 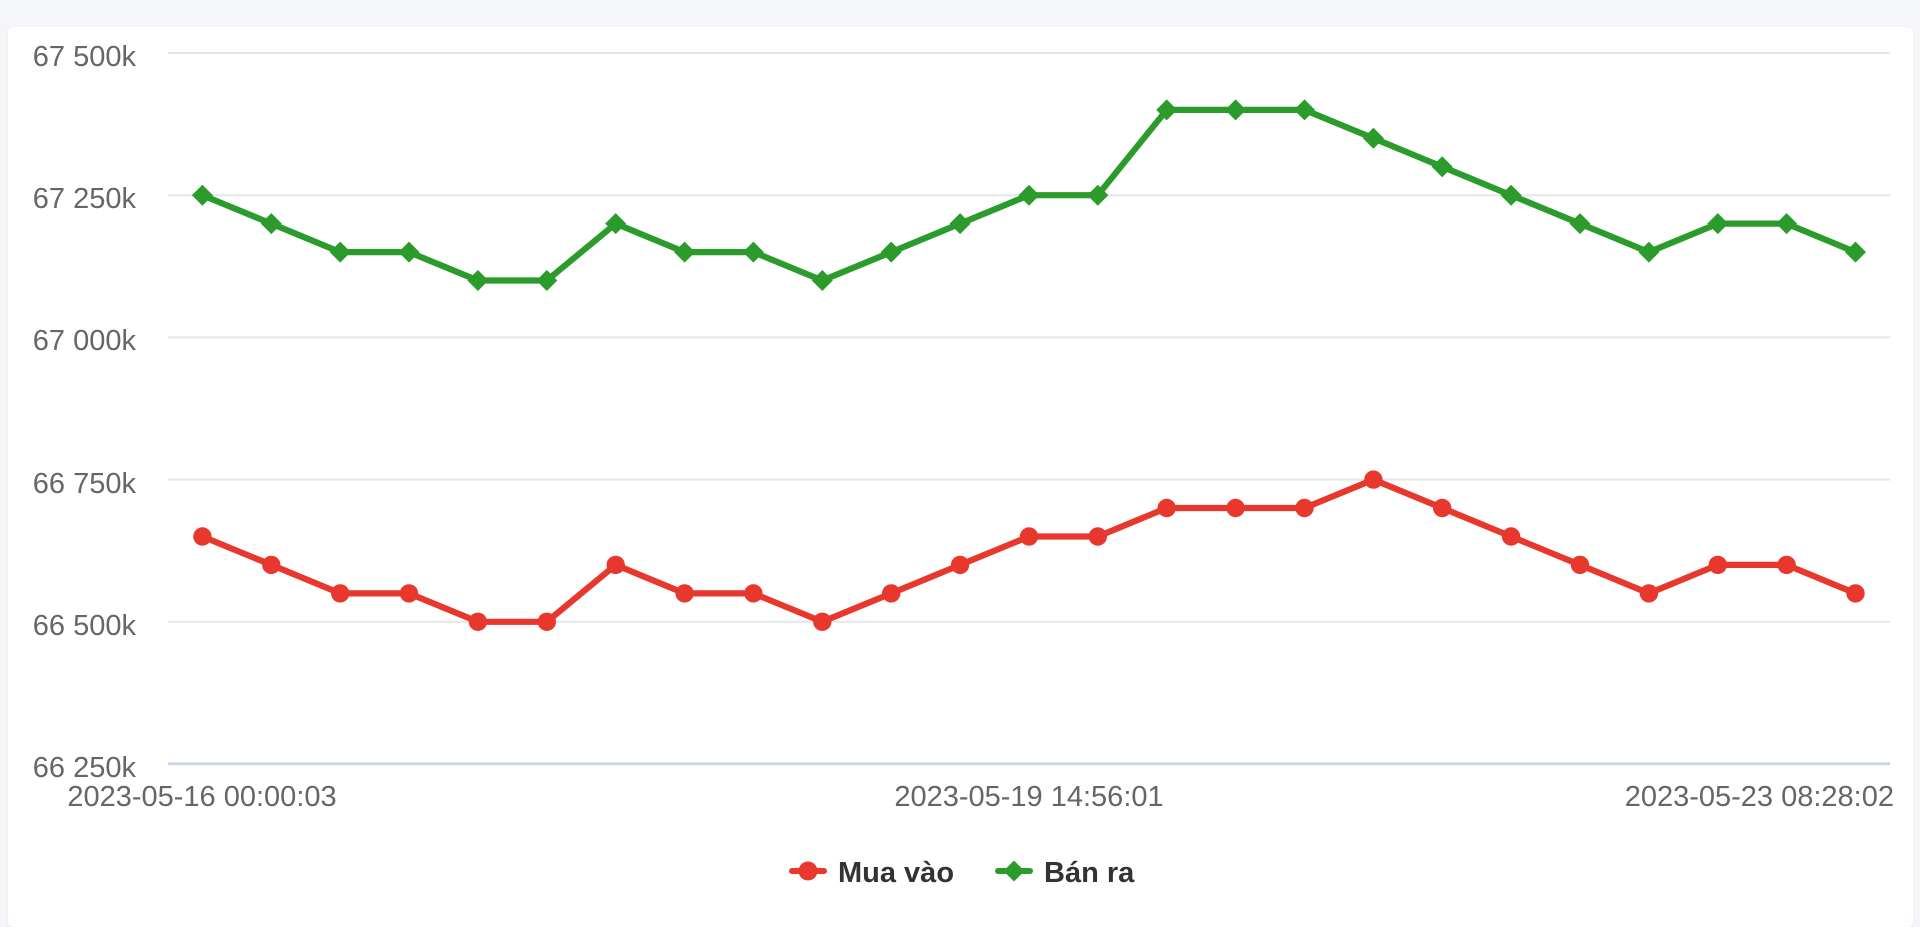 What do you see at coordinates (1028, 797) in the screenshot?
I see `svg-text: 2023-05-19 14:56:01` at bounding box center [1028, 797].